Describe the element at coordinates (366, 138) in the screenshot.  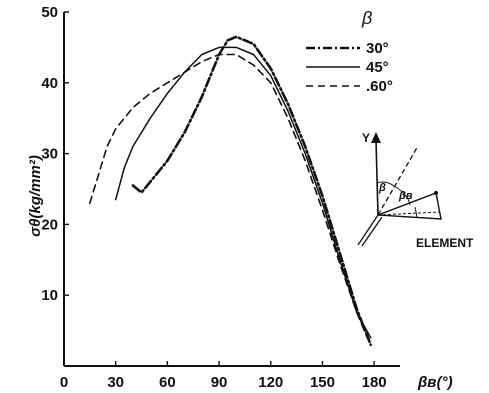
I see `inset-y-label: Y` at that location.